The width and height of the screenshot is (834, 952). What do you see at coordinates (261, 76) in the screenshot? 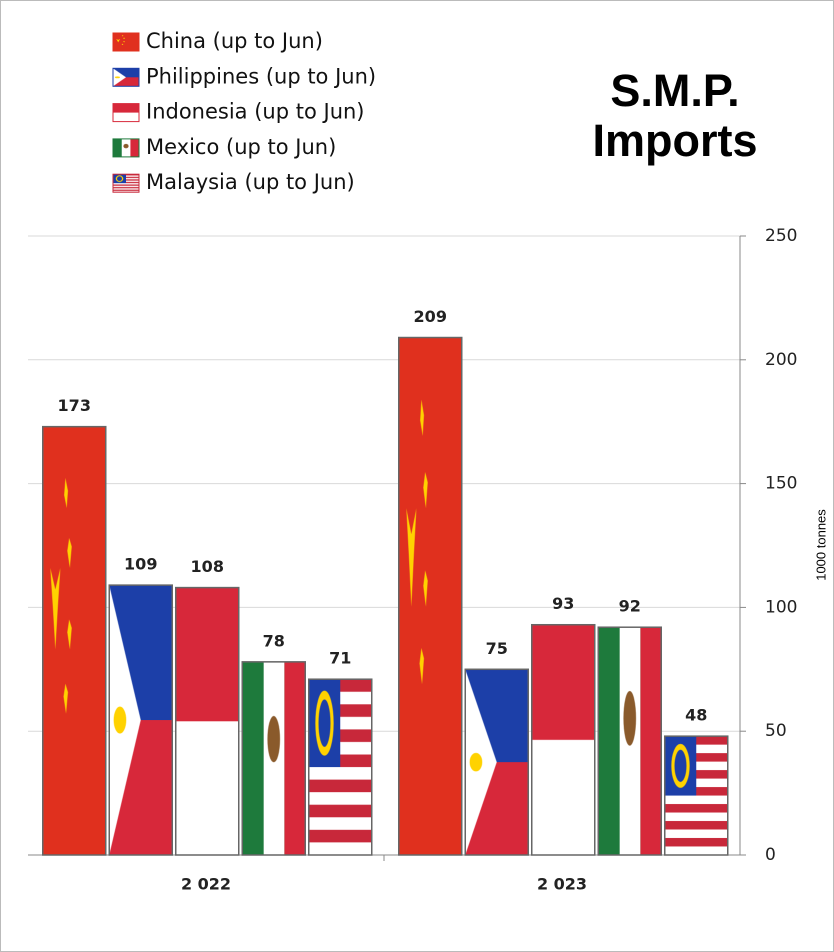
I see `legend-label: Philippines (up to Jun)` at bounding box center [261, 76].